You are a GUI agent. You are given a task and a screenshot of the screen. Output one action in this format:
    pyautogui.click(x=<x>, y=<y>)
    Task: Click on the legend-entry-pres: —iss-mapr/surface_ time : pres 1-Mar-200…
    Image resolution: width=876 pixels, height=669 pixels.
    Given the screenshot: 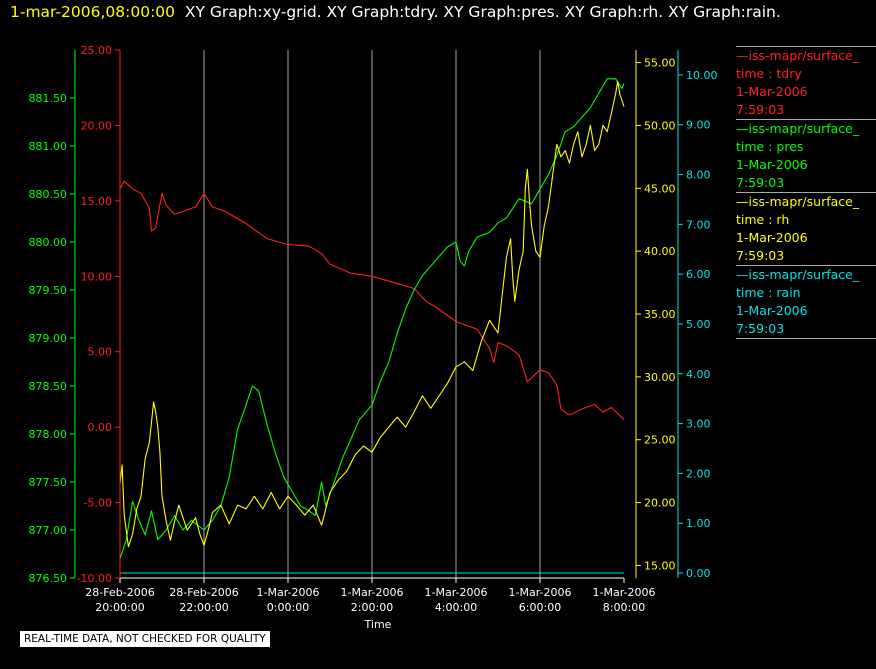 What is the action you would take?
    pyautogui.click(x=806, y=155)
    